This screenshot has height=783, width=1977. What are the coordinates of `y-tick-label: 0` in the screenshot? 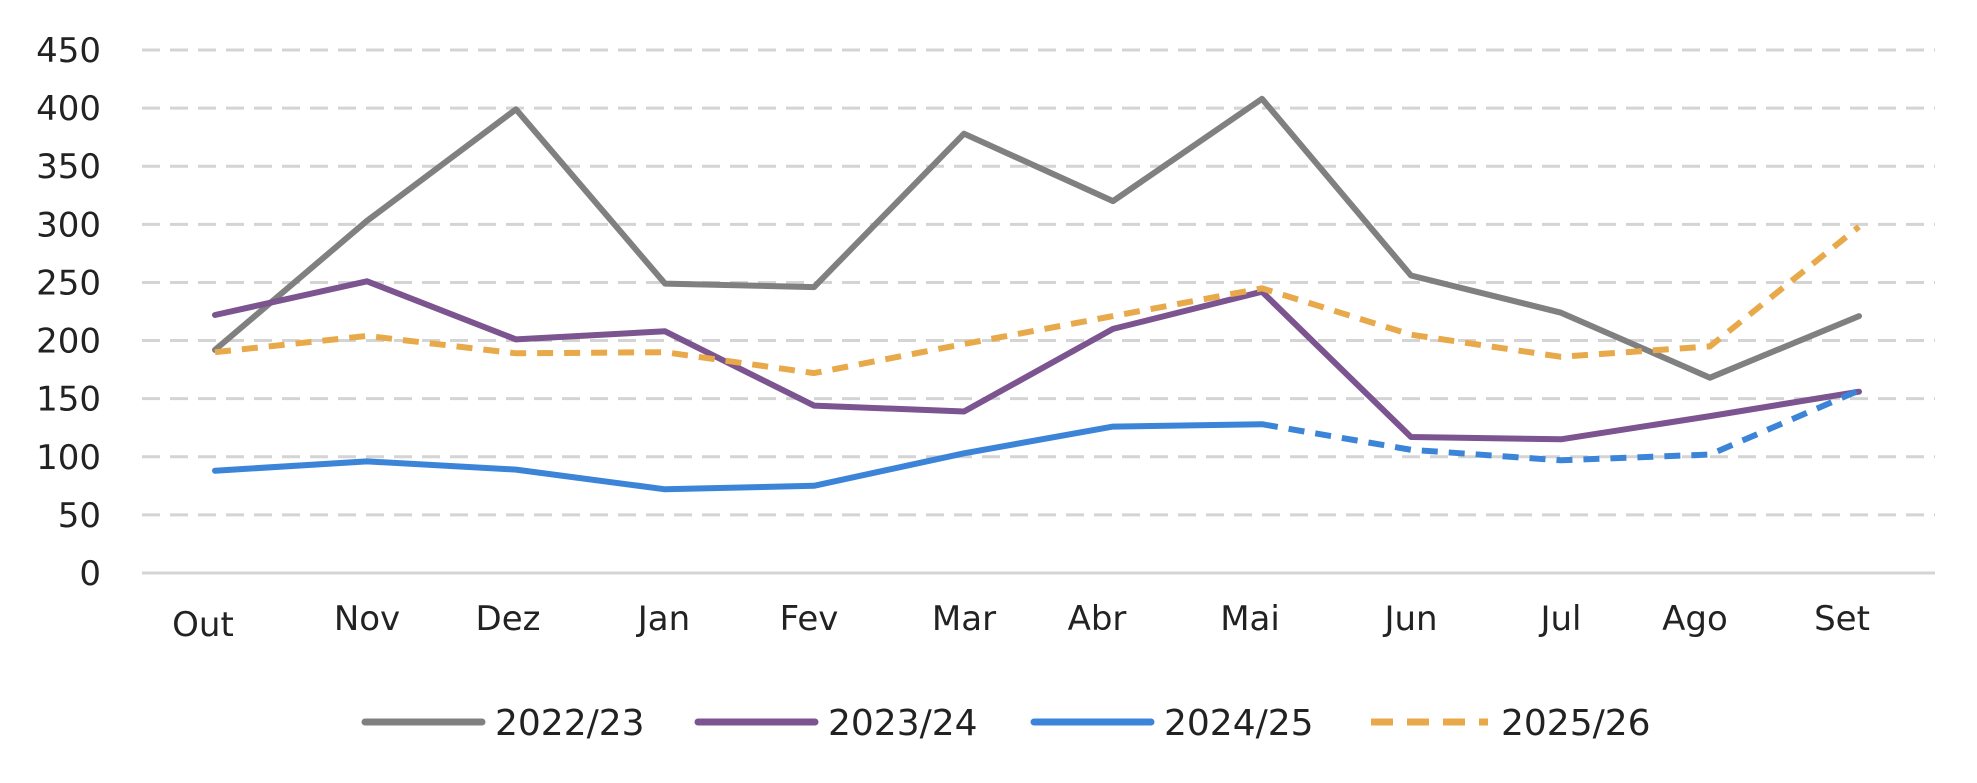 It's located at (90, 574).